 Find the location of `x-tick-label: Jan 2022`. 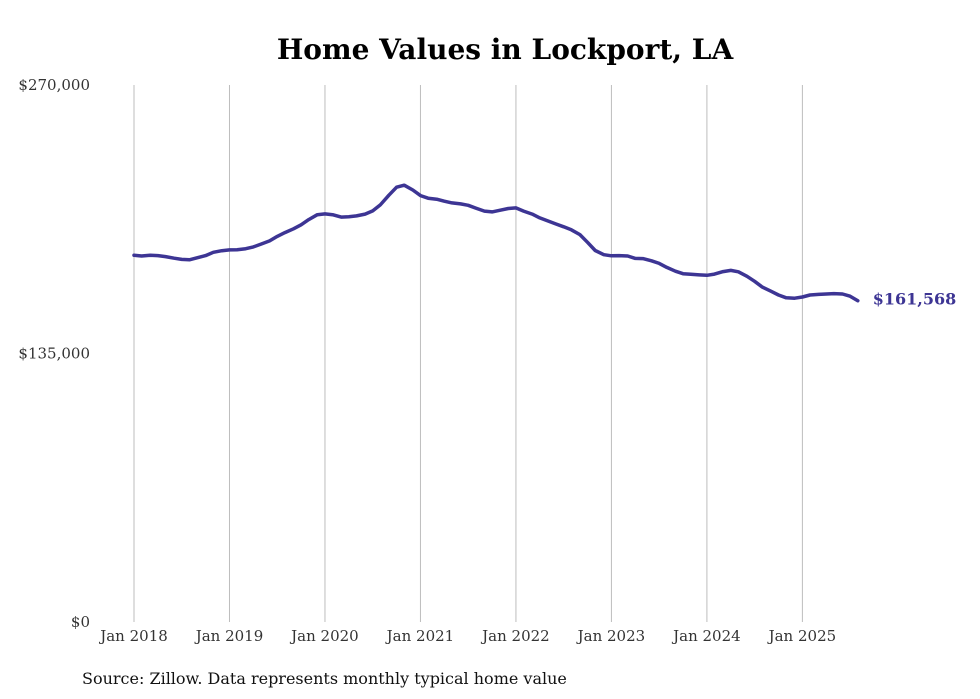

x-tick-label: Jan 2022 is located at coordinates (515, 636).